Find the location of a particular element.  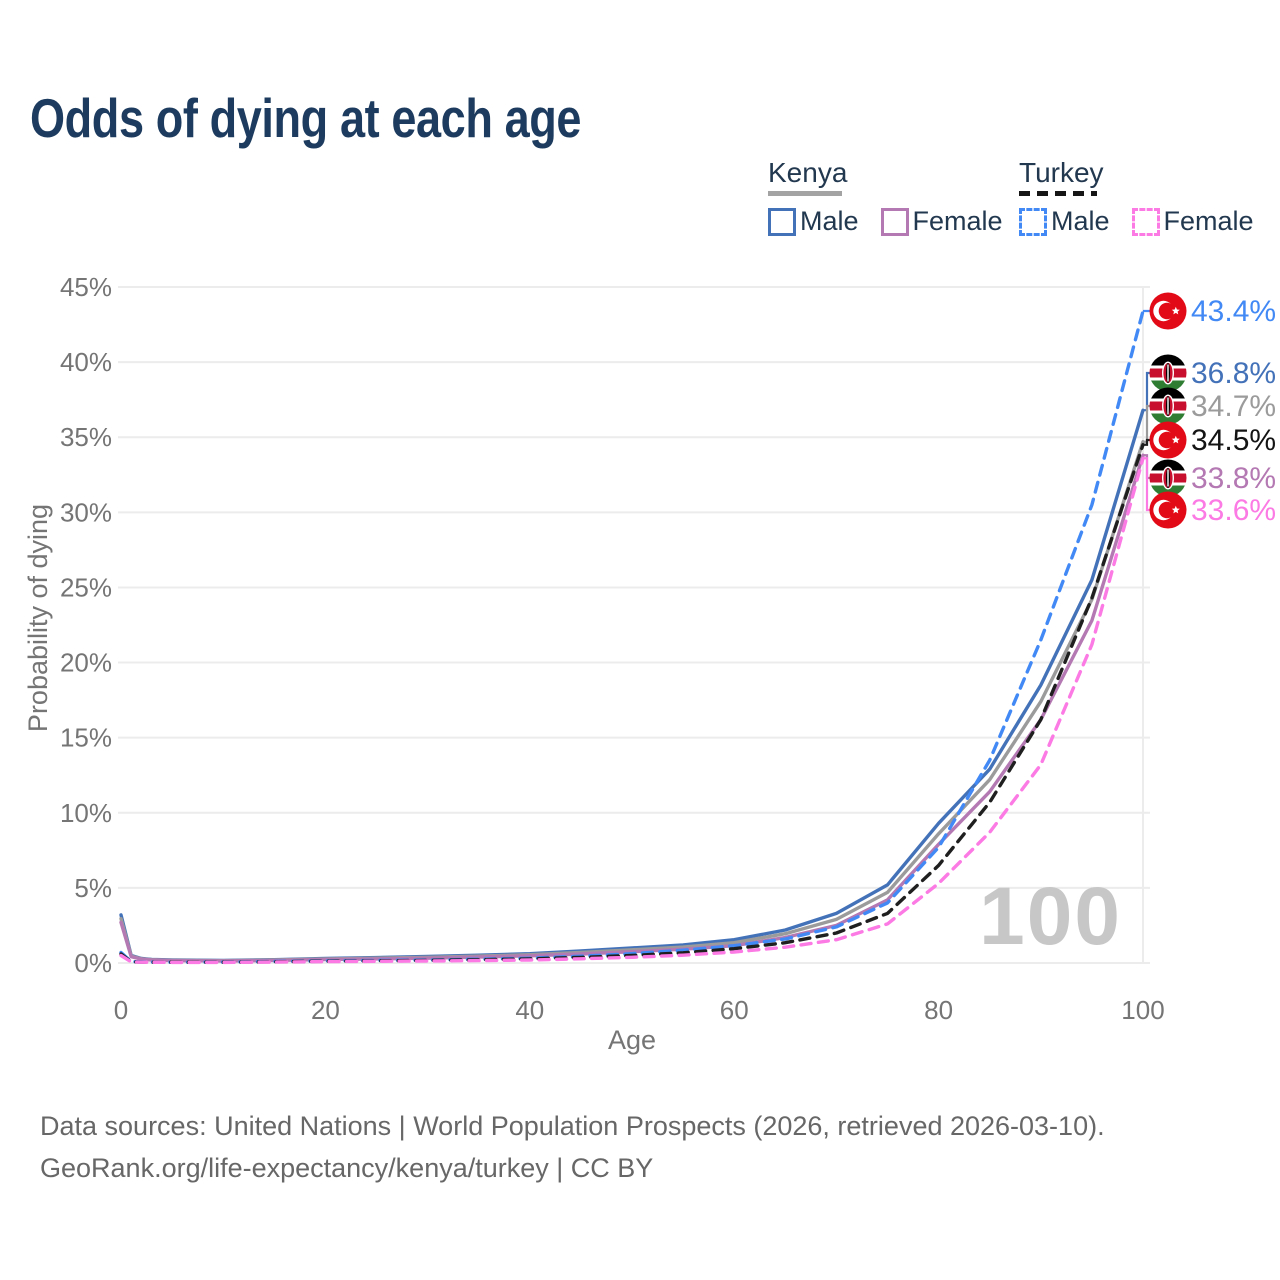

x-tick-label: 80 is located at coordinates (938, 1010).